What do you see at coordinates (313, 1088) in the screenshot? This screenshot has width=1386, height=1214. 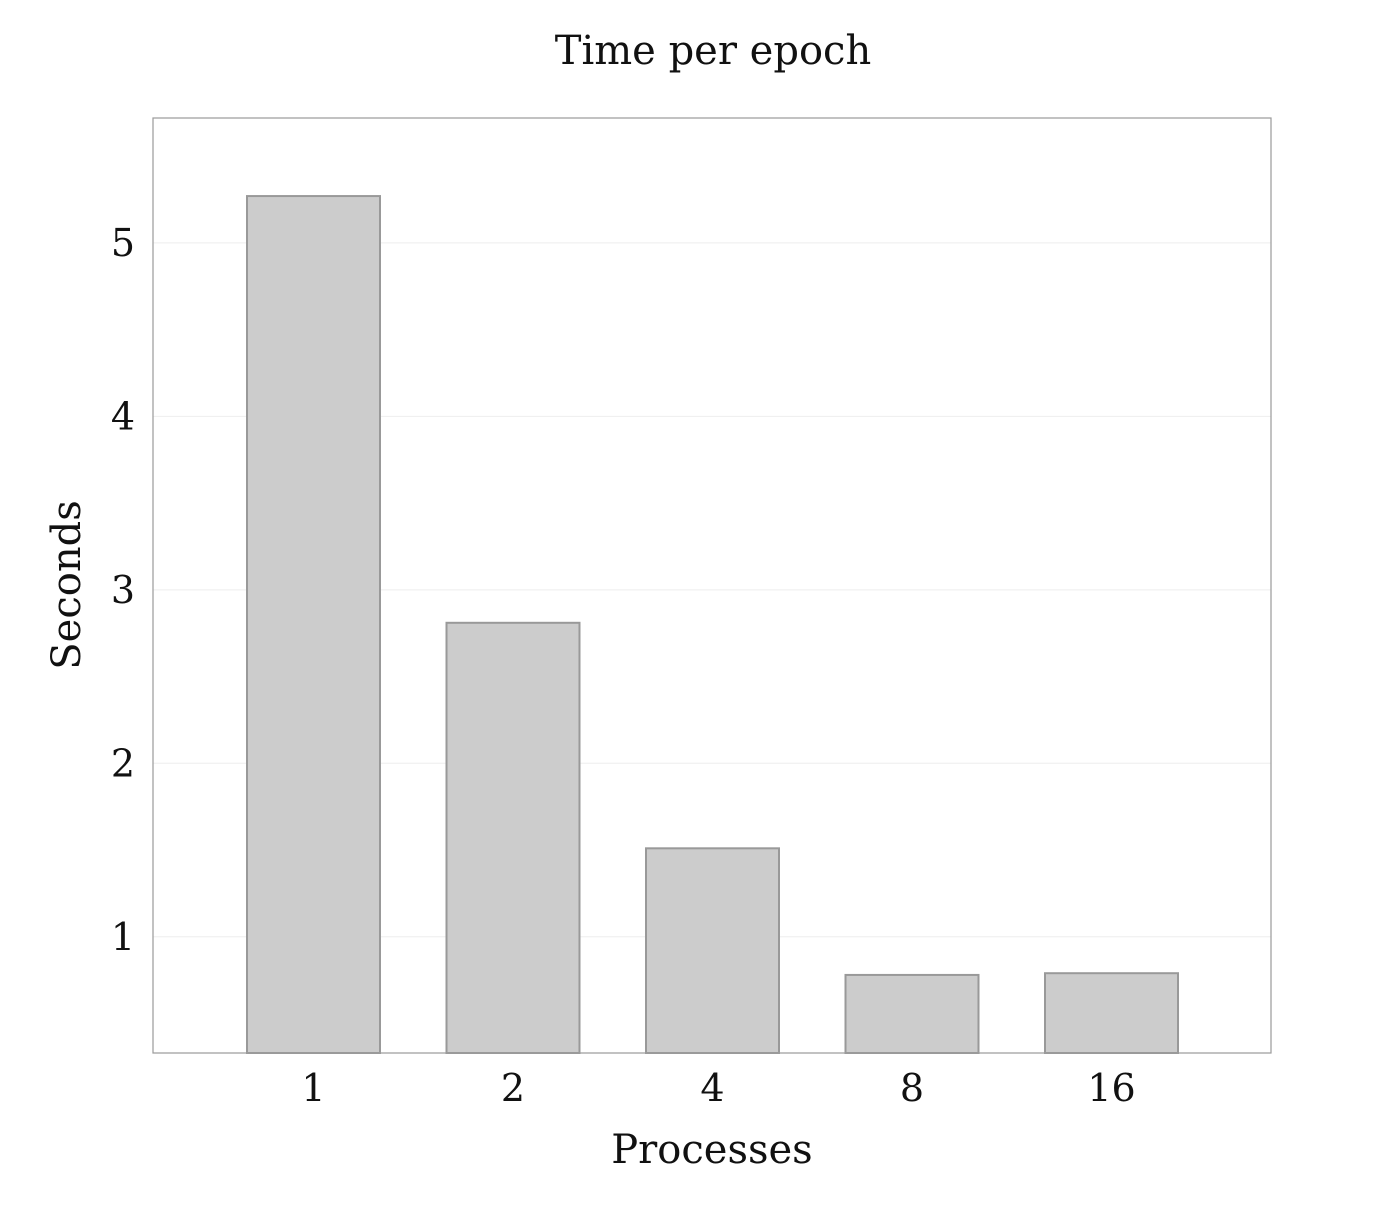 I see `x-tick-label: 1` at bounding box center [313, 1088].